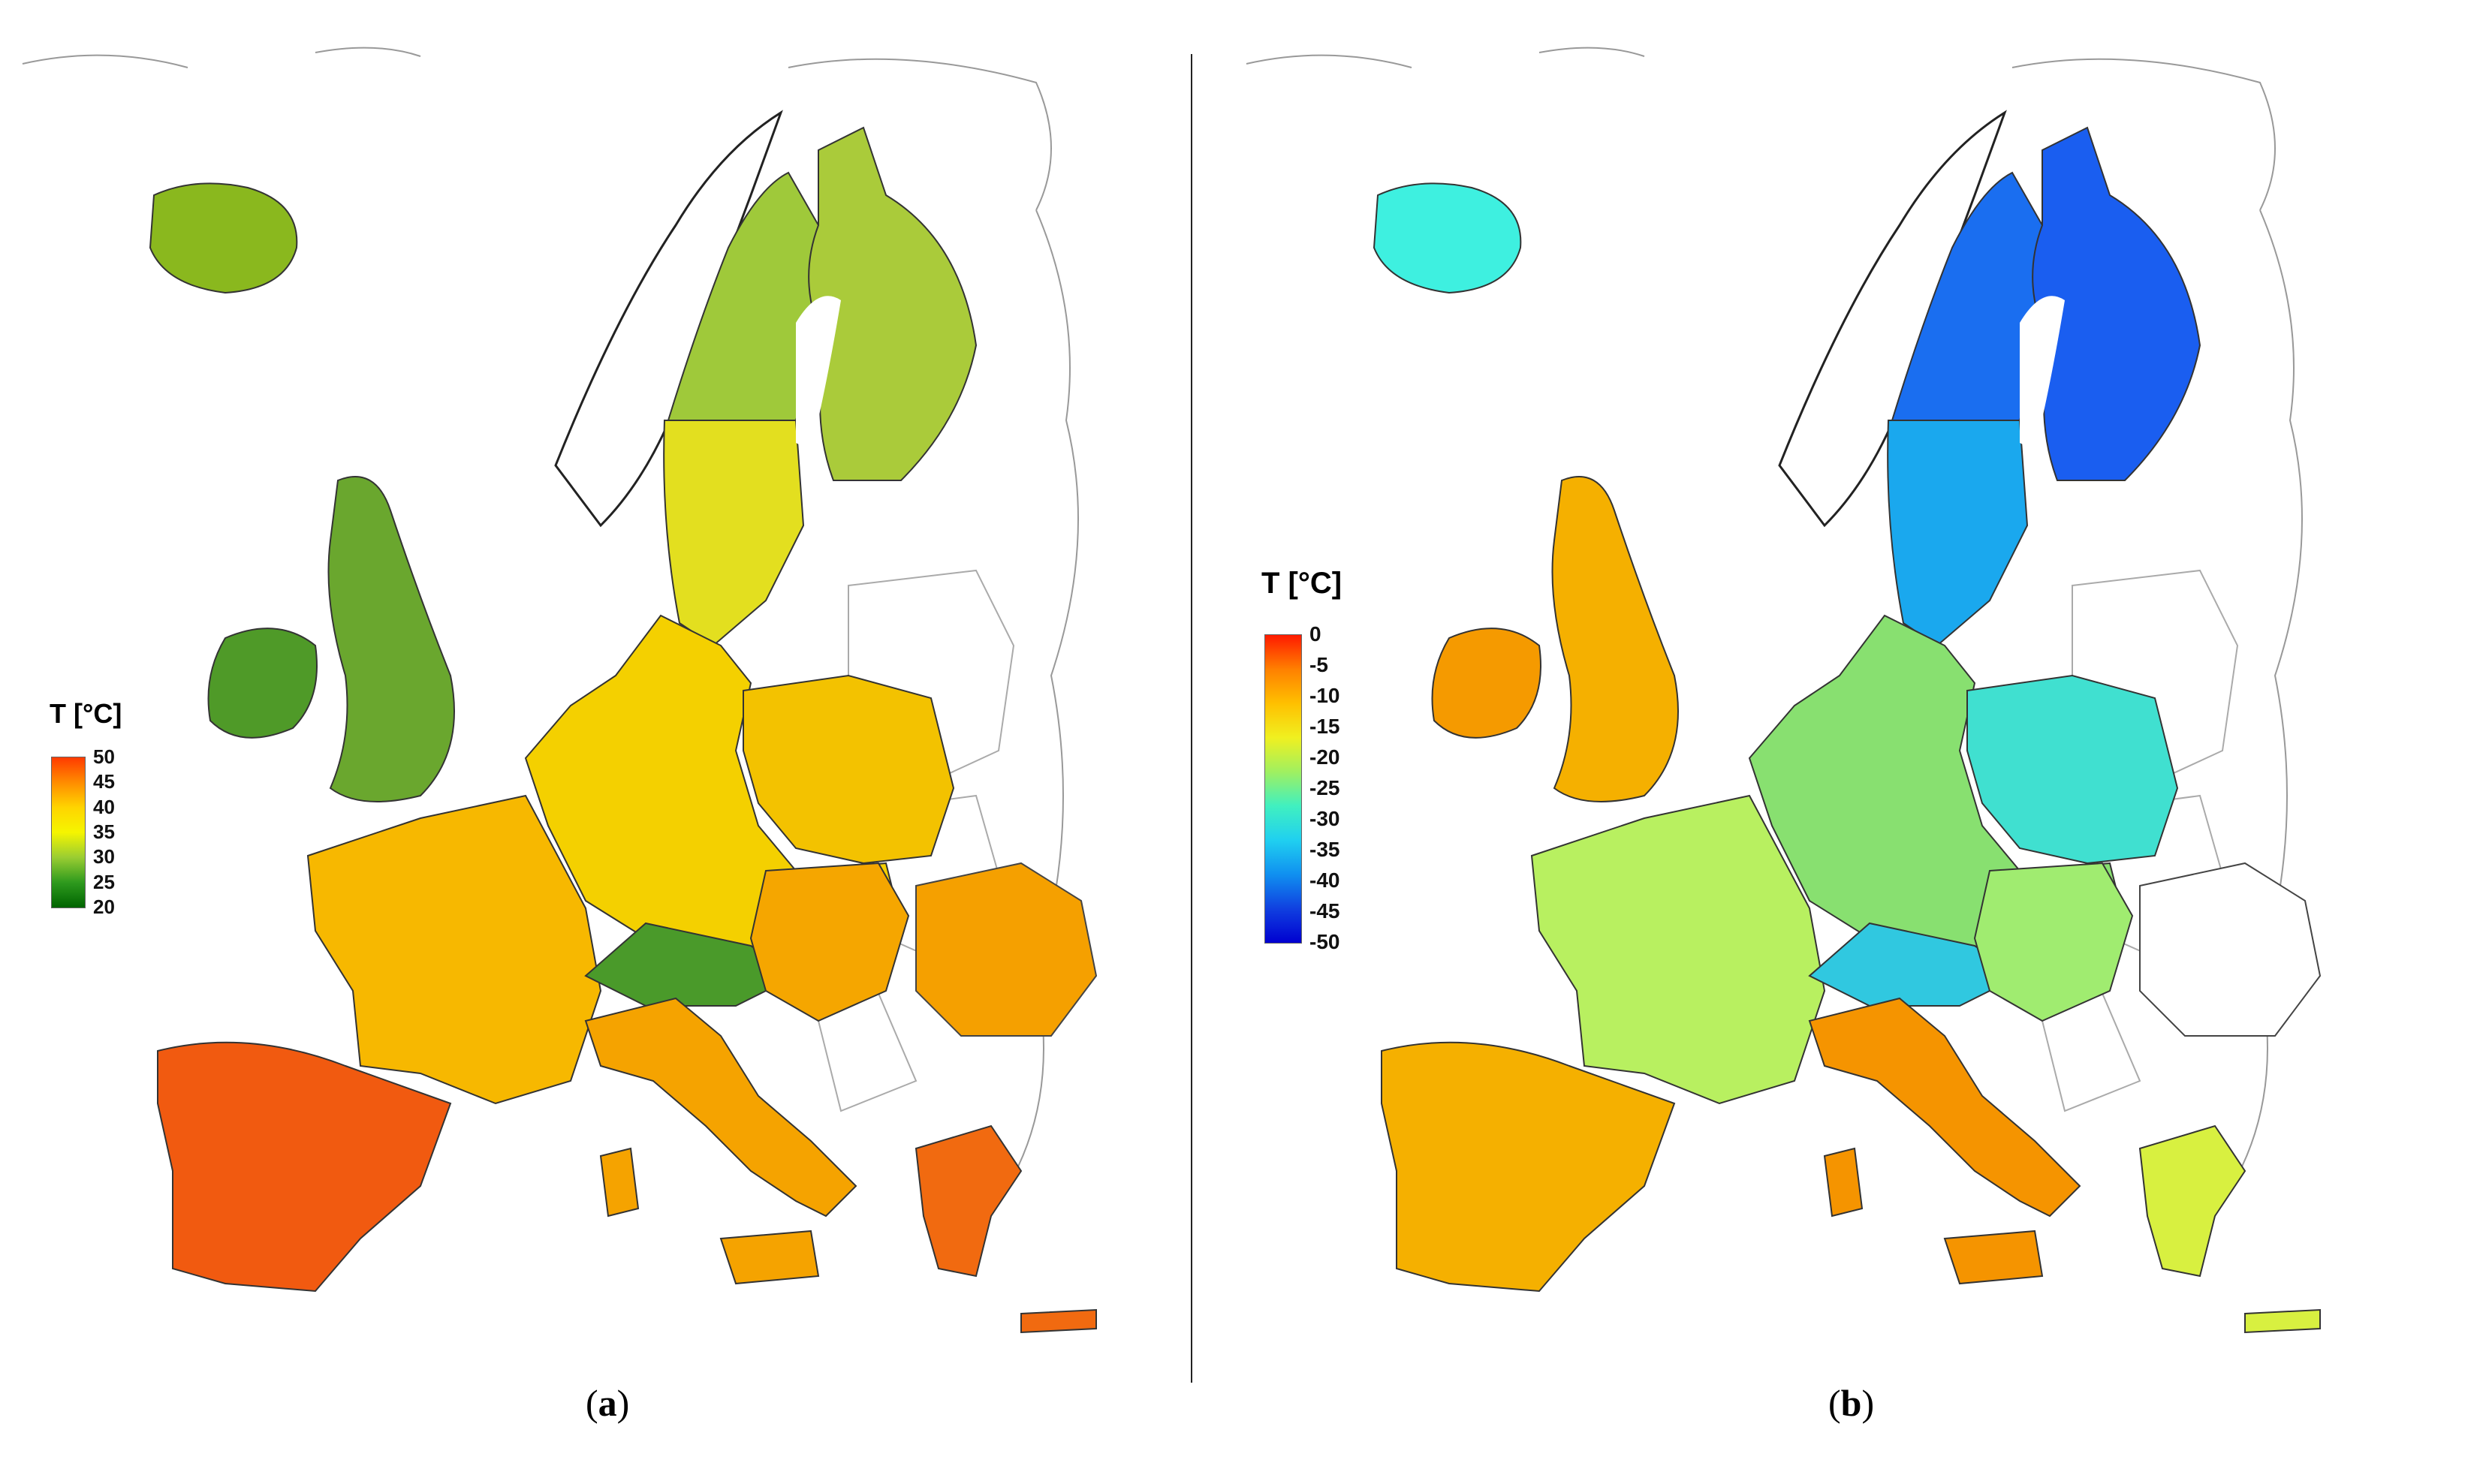 The height and width of the screenshot is (1484, 2486). I want to click on caption-b: (b), so click(1851, 1403).